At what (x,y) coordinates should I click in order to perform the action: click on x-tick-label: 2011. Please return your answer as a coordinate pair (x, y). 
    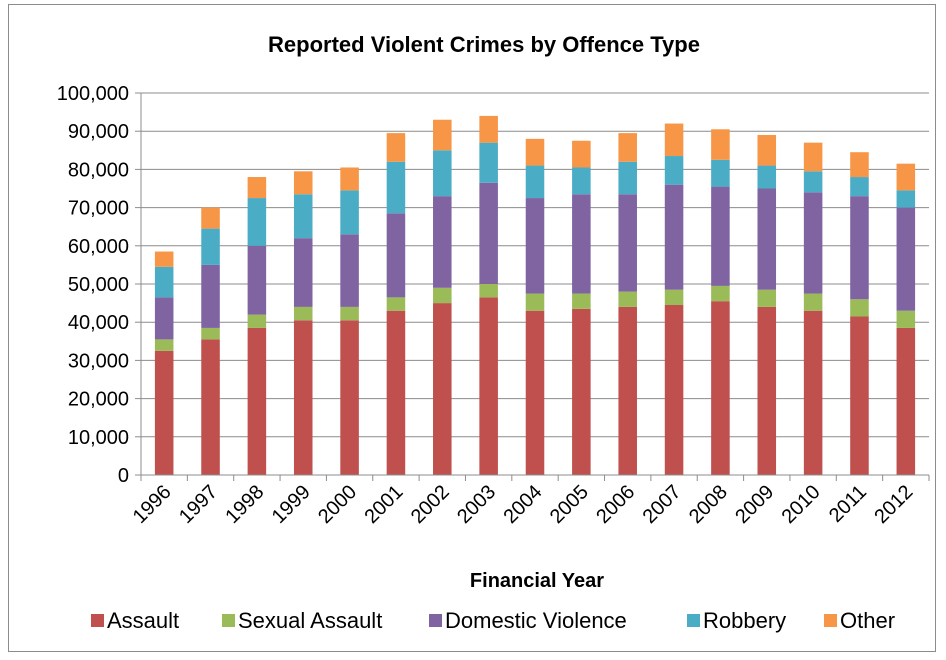
    Looking at the image, I should click on (848, 504).